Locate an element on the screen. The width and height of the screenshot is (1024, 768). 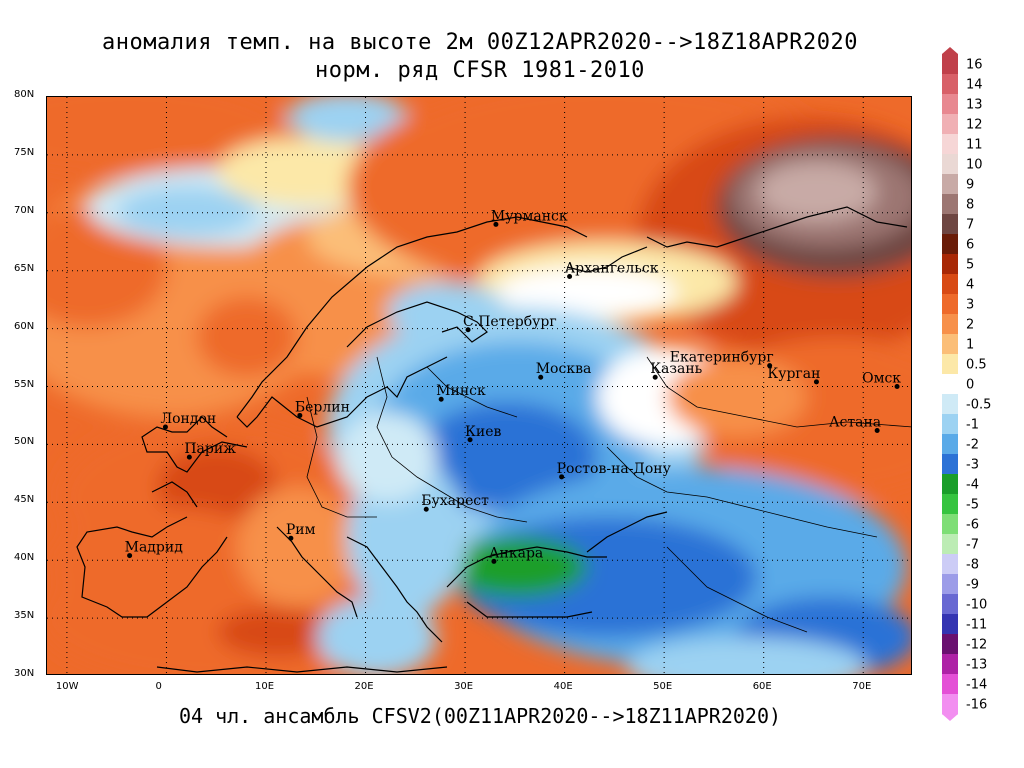
city-label: Берлин is located at coordinates (322, 407).